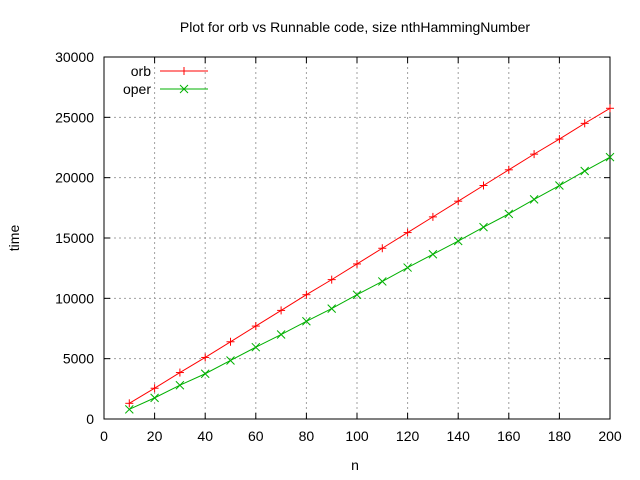 This screenshot has width=640, height=480. I want to click on legend-item-oper: oper, so click(165, 89).